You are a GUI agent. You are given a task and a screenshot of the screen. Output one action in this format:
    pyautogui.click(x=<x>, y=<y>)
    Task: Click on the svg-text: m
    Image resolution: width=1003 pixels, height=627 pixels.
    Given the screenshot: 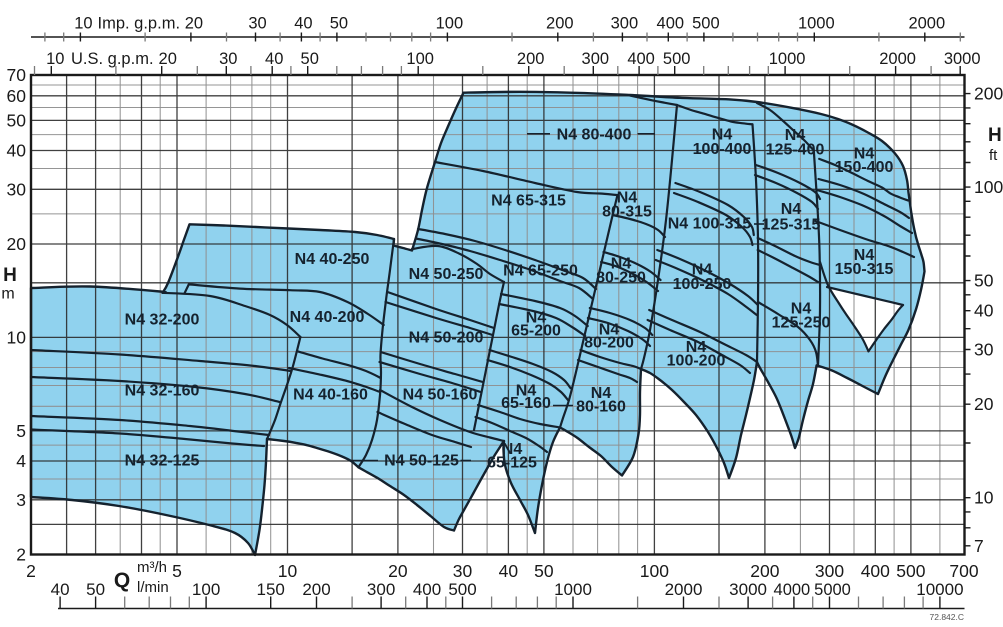 What is the action you would take?
    pyautogui.click(x=7, y=294)
    